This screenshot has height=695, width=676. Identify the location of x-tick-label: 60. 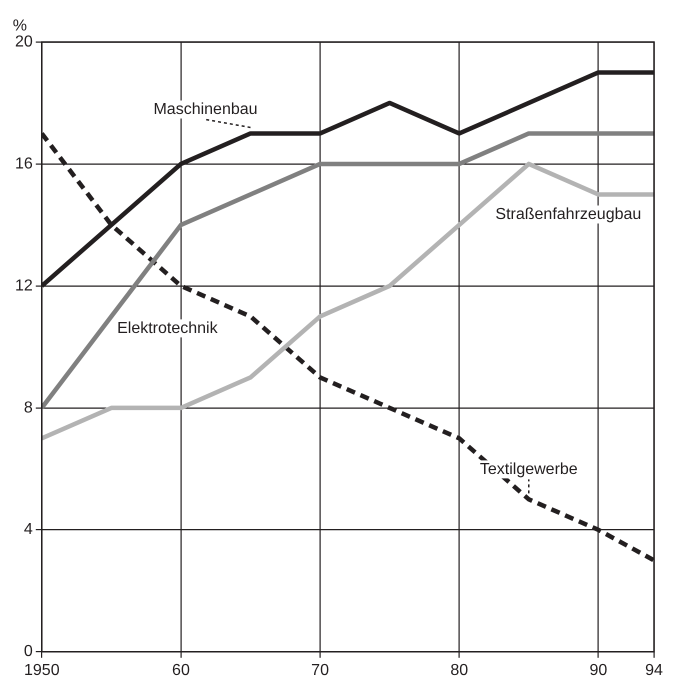
(181, 670).